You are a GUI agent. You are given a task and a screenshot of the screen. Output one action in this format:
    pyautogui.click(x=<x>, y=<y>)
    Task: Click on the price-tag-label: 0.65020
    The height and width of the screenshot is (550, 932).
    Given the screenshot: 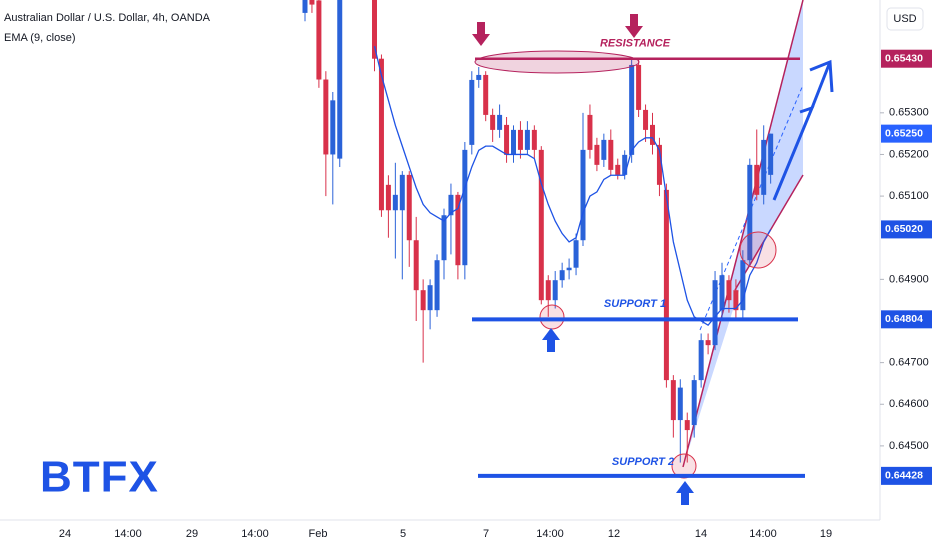 What is the action you would take?
    pyautogui.click(x=904, y=229)
    